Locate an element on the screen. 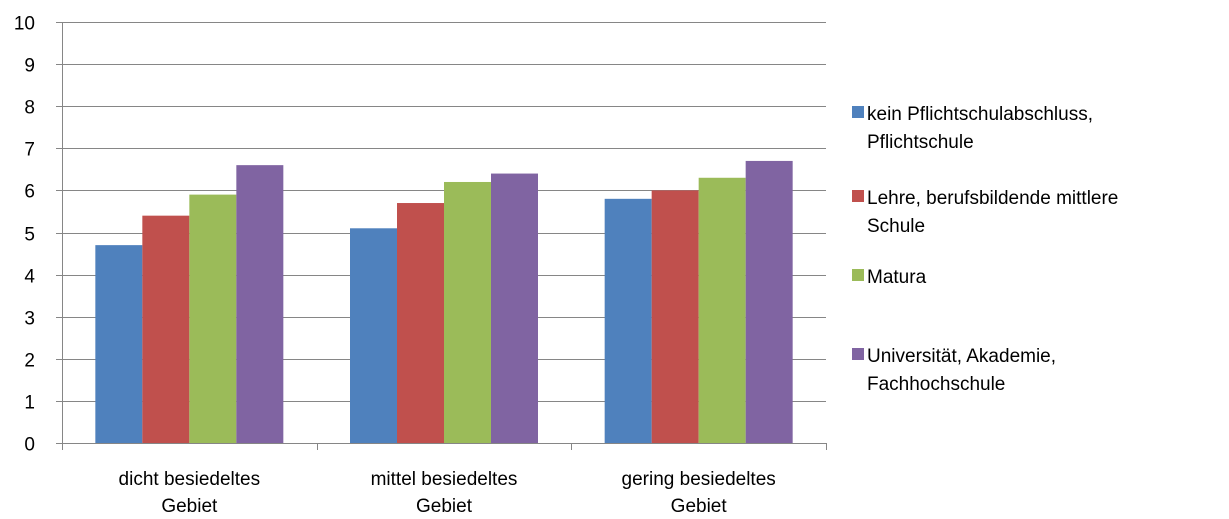 The height and width of the screenshot is (519, 1229). x-category-label: gering besiedeltes is located at coordinates (699, 479).